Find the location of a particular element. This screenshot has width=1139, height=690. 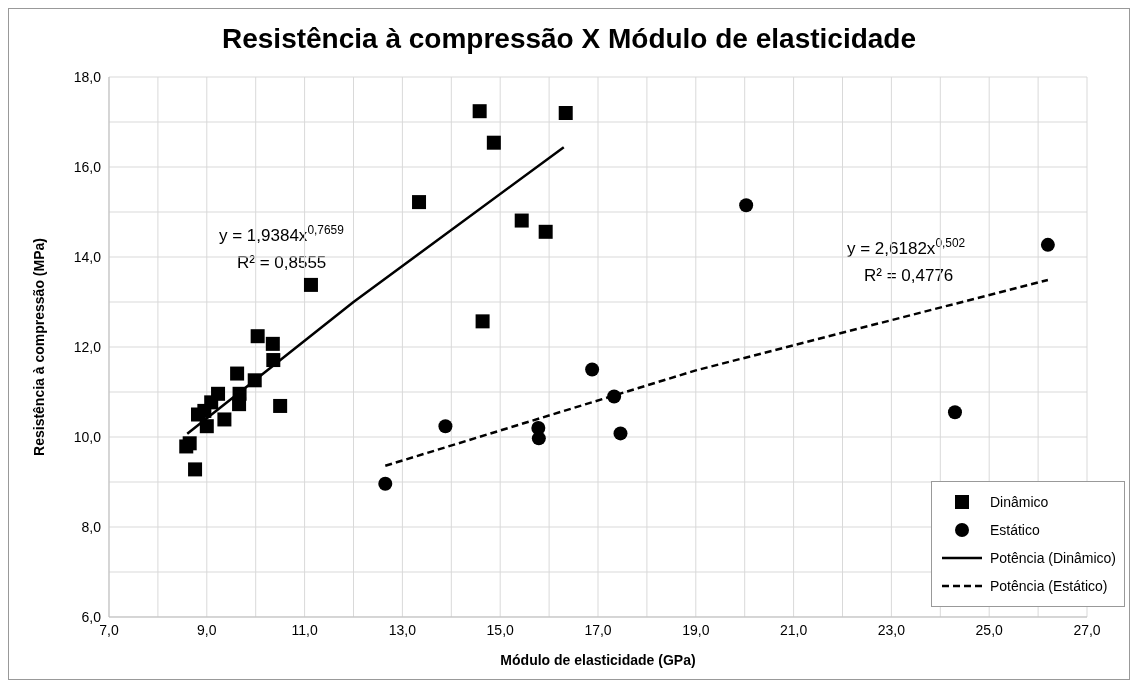

legend-label: Dinâmico is located at coordinates (1019, 502).